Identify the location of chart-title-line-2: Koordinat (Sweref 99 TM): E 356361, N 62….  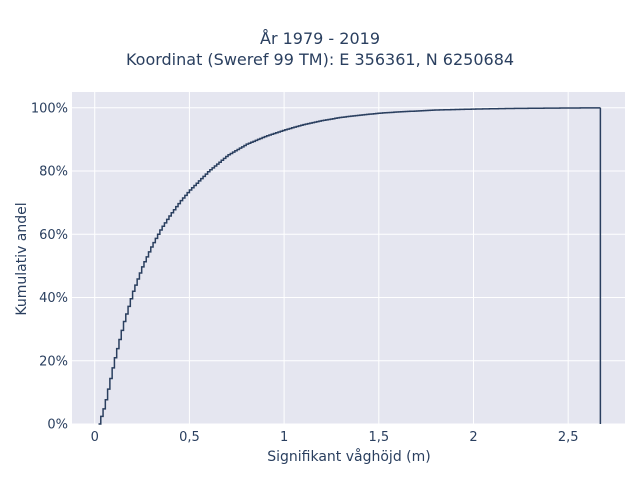
(320, 59).